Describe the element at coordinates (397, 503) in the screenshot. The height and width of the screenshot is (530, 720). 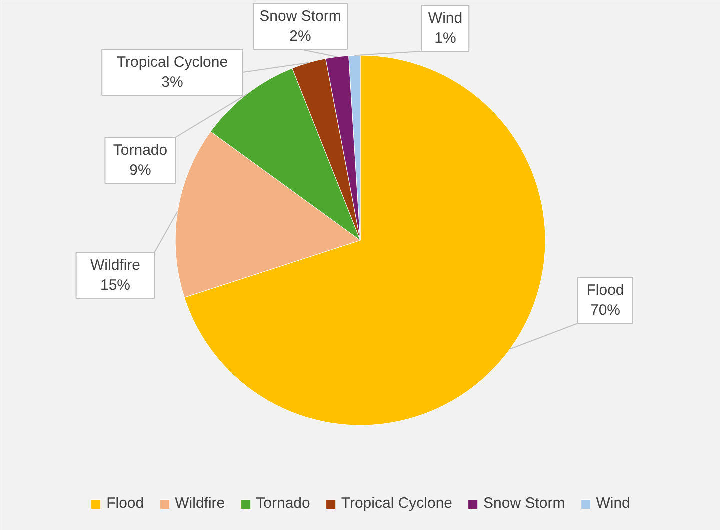
I see `legend-label: Tropical Cyclone` at that location.